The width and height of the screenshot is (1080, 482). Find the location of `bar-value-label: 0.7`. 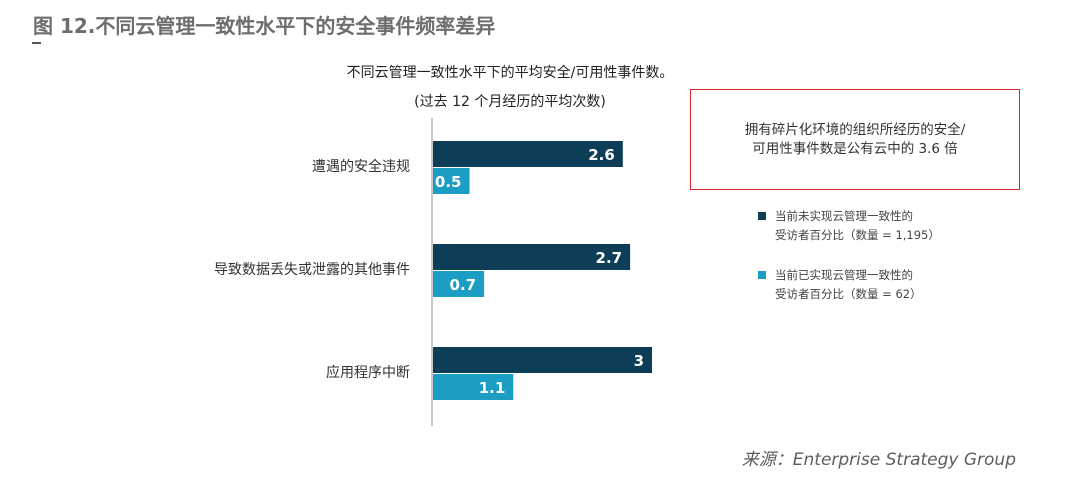

bar-value-label: 0.7 is located at coordinates (463, 285).